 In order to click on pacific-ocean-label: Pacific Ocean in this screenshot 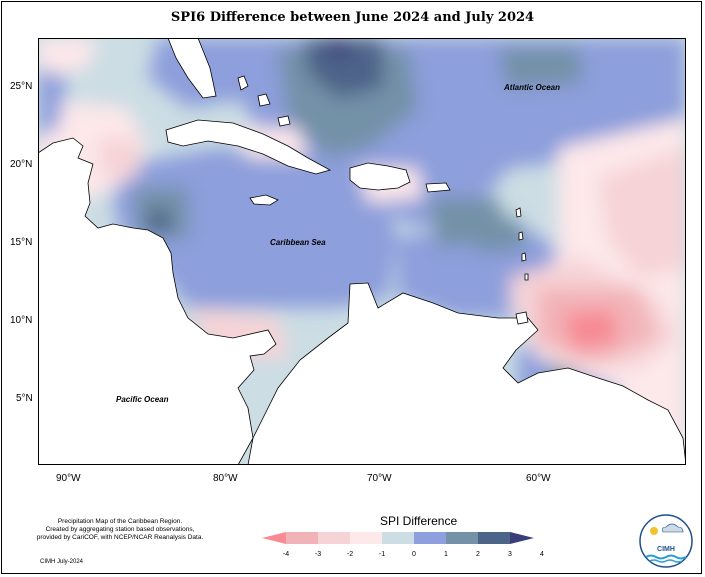, I will do `click(142, 399)`.